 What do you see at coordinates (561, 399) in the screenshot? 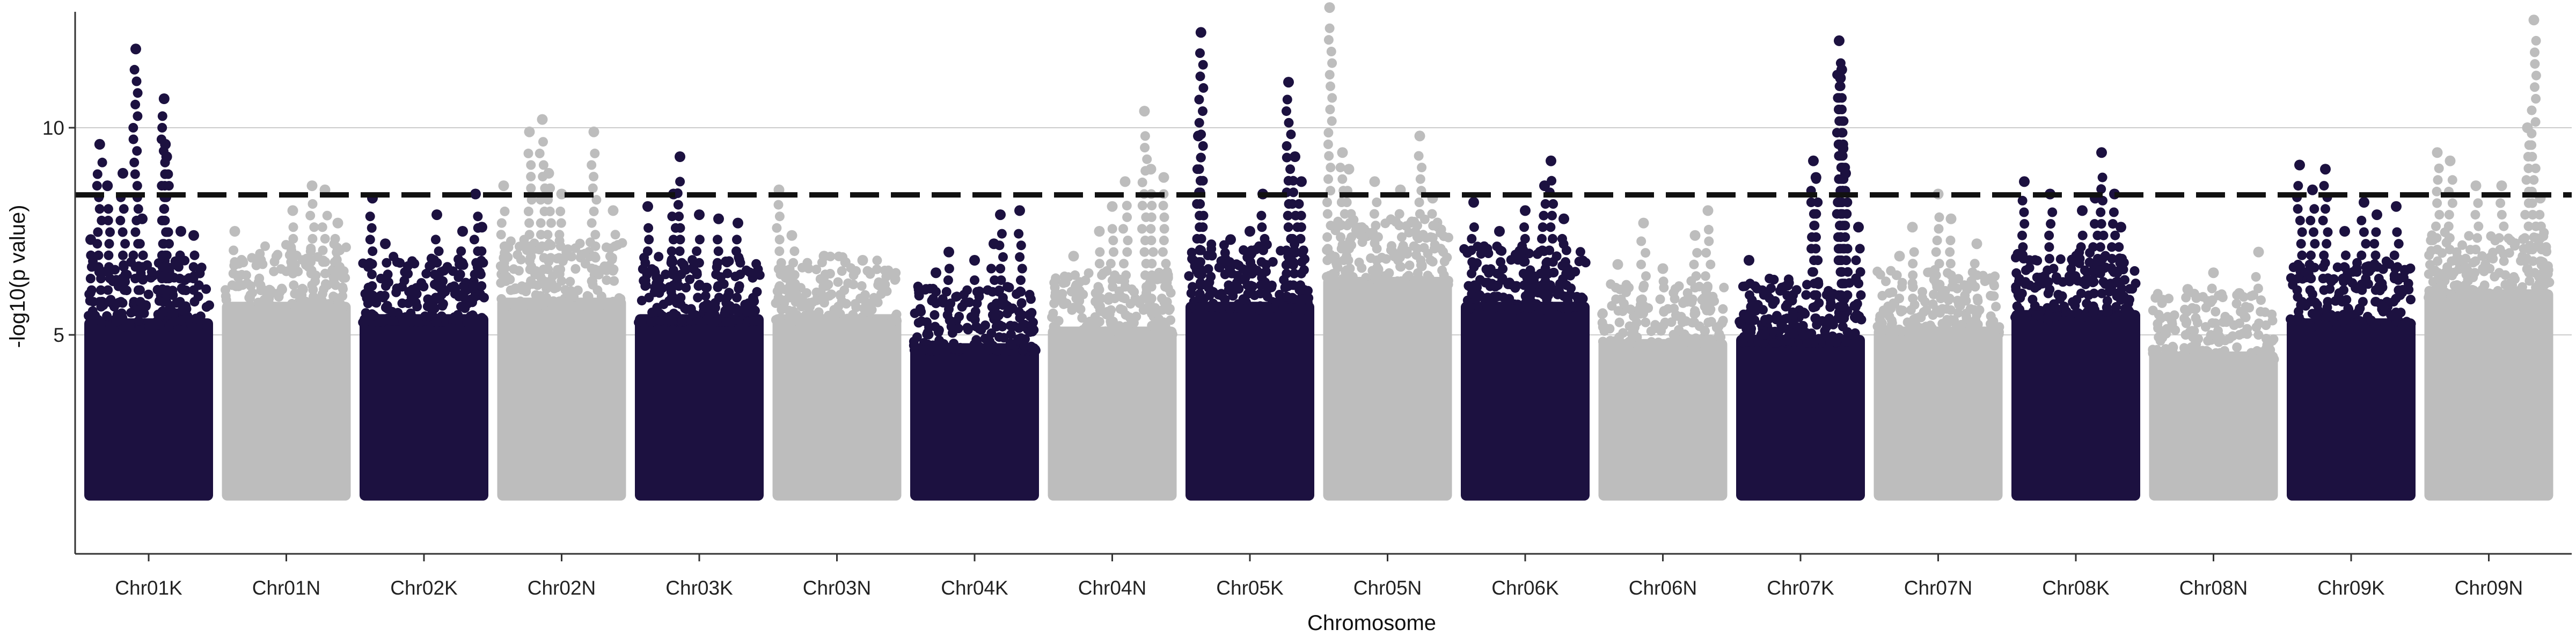
I see `point-cloud-body` at bounding box center [561, 399].